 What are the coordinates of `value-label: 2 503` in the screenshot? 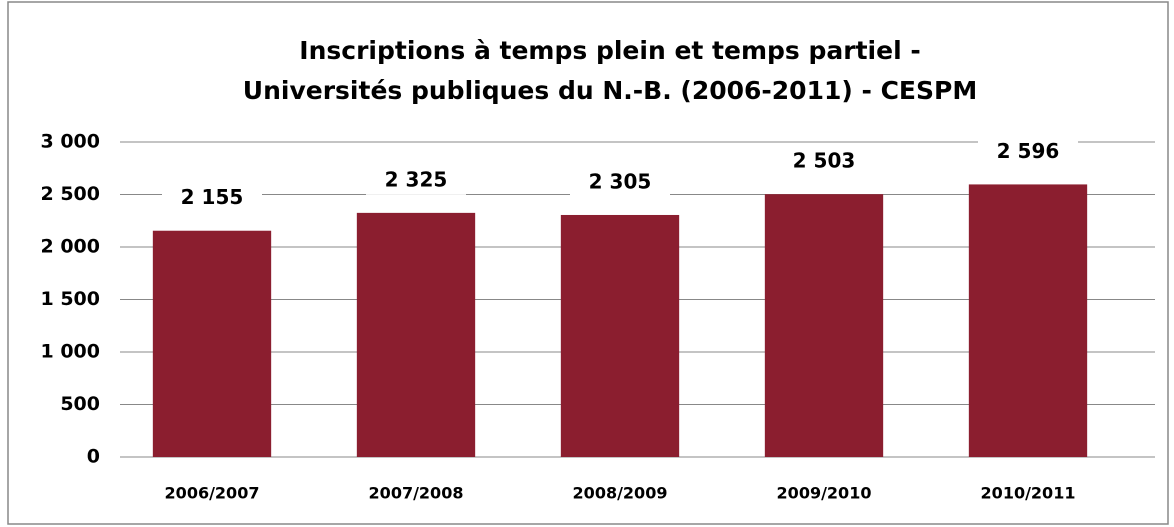 It's located at (824, 161).